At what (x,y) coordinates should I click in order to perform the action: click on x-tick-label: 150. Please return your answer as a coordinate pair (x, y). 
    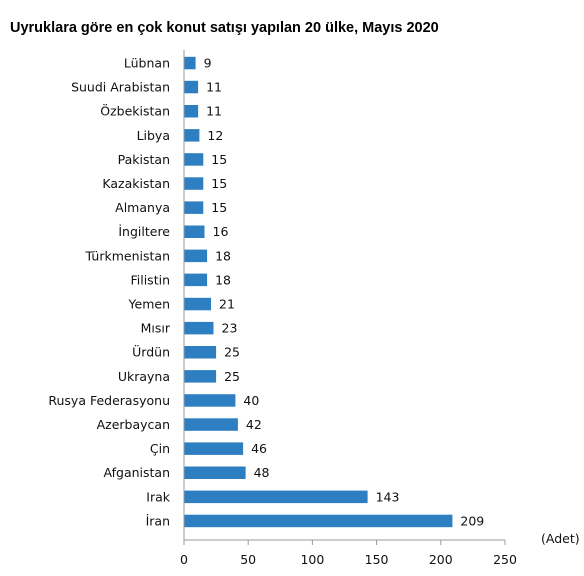
    Looking at the image, I should click on (377, 559).